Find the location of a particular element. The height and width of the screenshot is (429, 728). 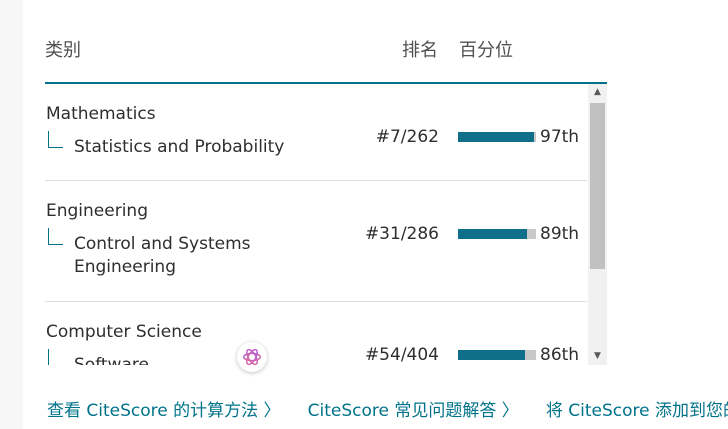

link-citescore-faq: CiteScore 常见问题解答 〉 is located at coordinates (413, 410).